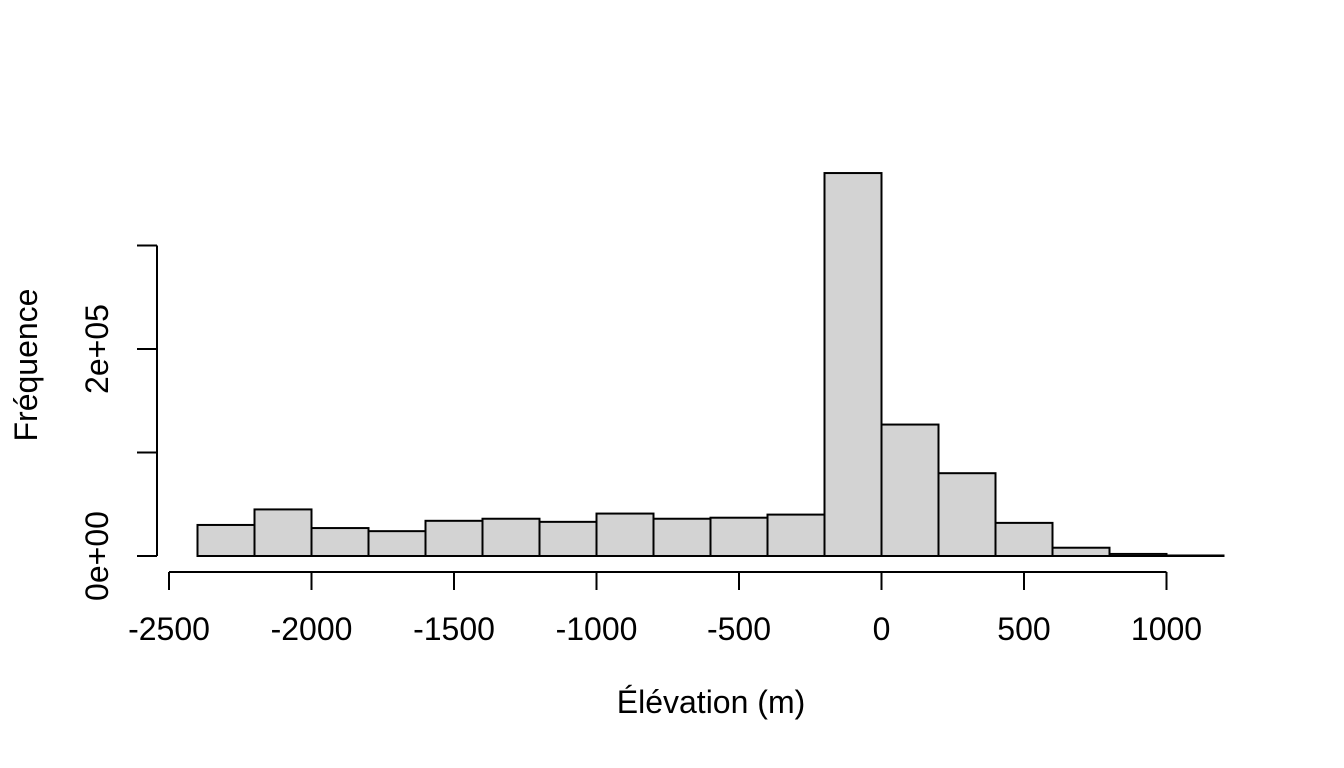 This screenshot has height=768, width=1344. What do you see at coordinates (97, 556) in the screenshot?
I see `y-tick-label: 0e+00` at bounding box center [97, 556].